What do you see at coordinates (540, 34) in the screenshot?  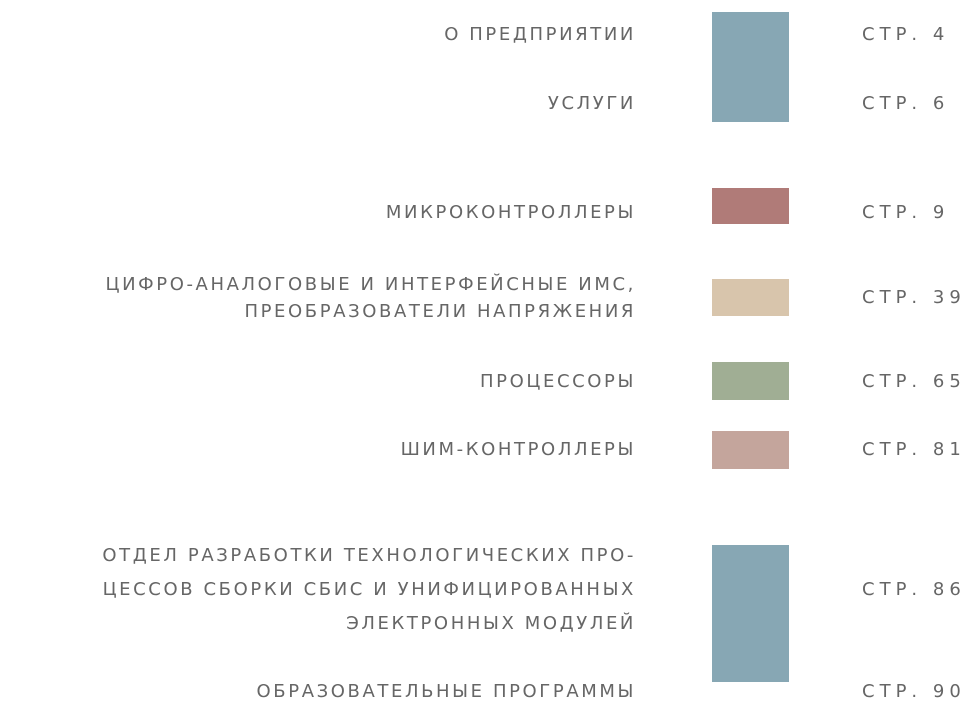 I see `entry-title: О ПРЕДПРИЯТИИ` at bounding box center [540, 34].